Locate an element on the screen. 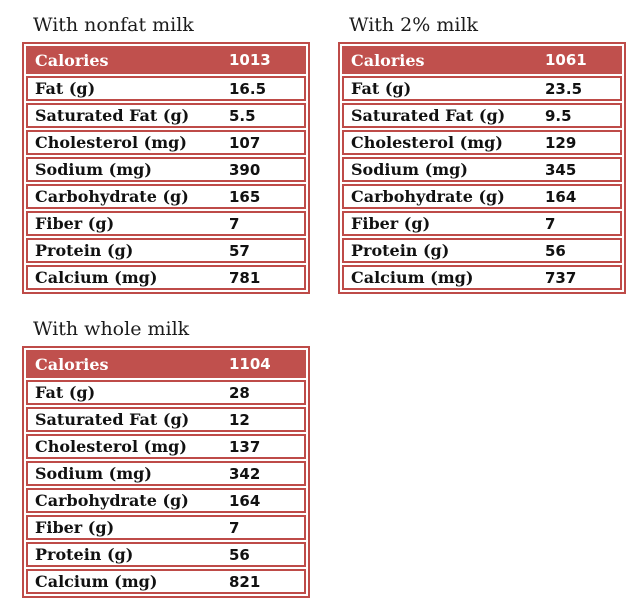 The image size is (643, 612). table-row: Cholesterol (mg) 137 is located at coordinates (166, 446).